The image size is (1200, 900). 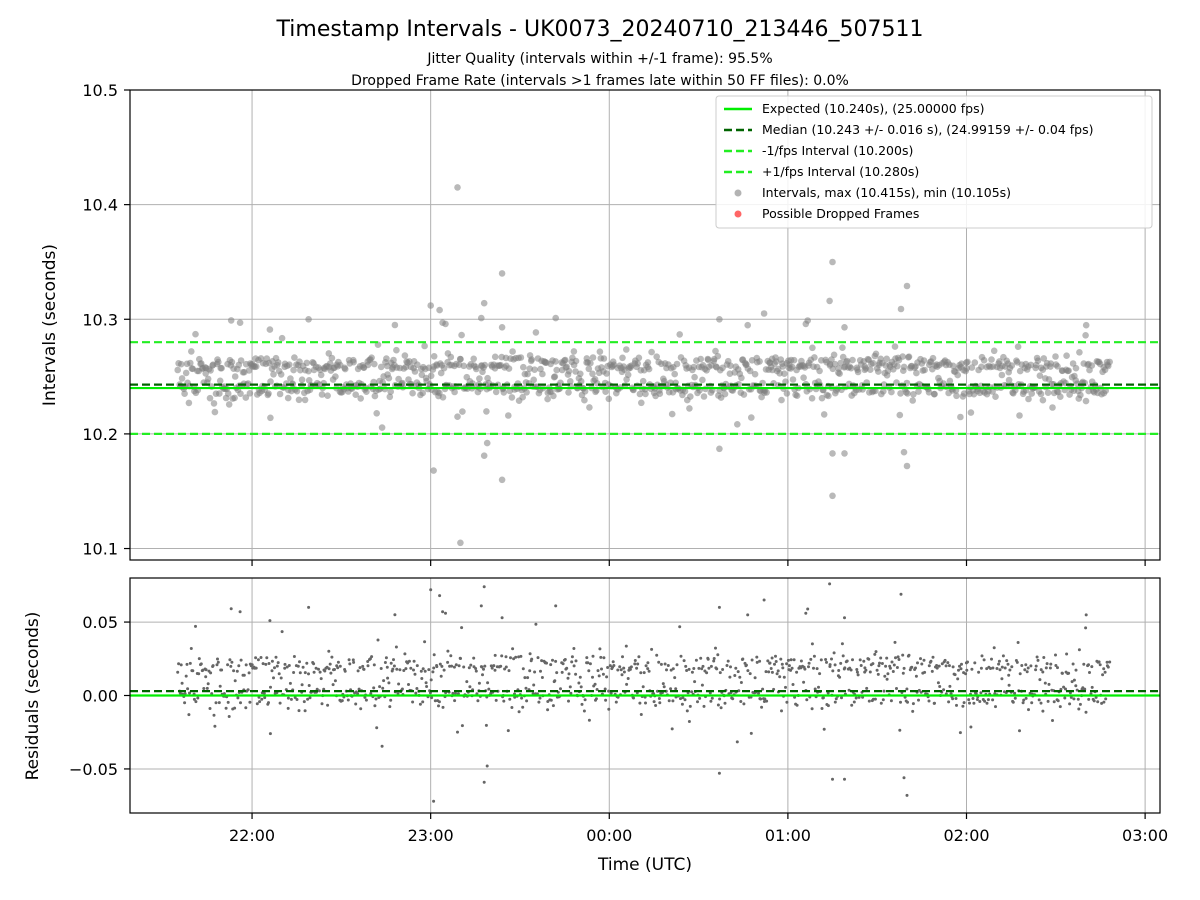 I want to click on intervals-y-tick-label: 10.4, so click(x=100, y=205).